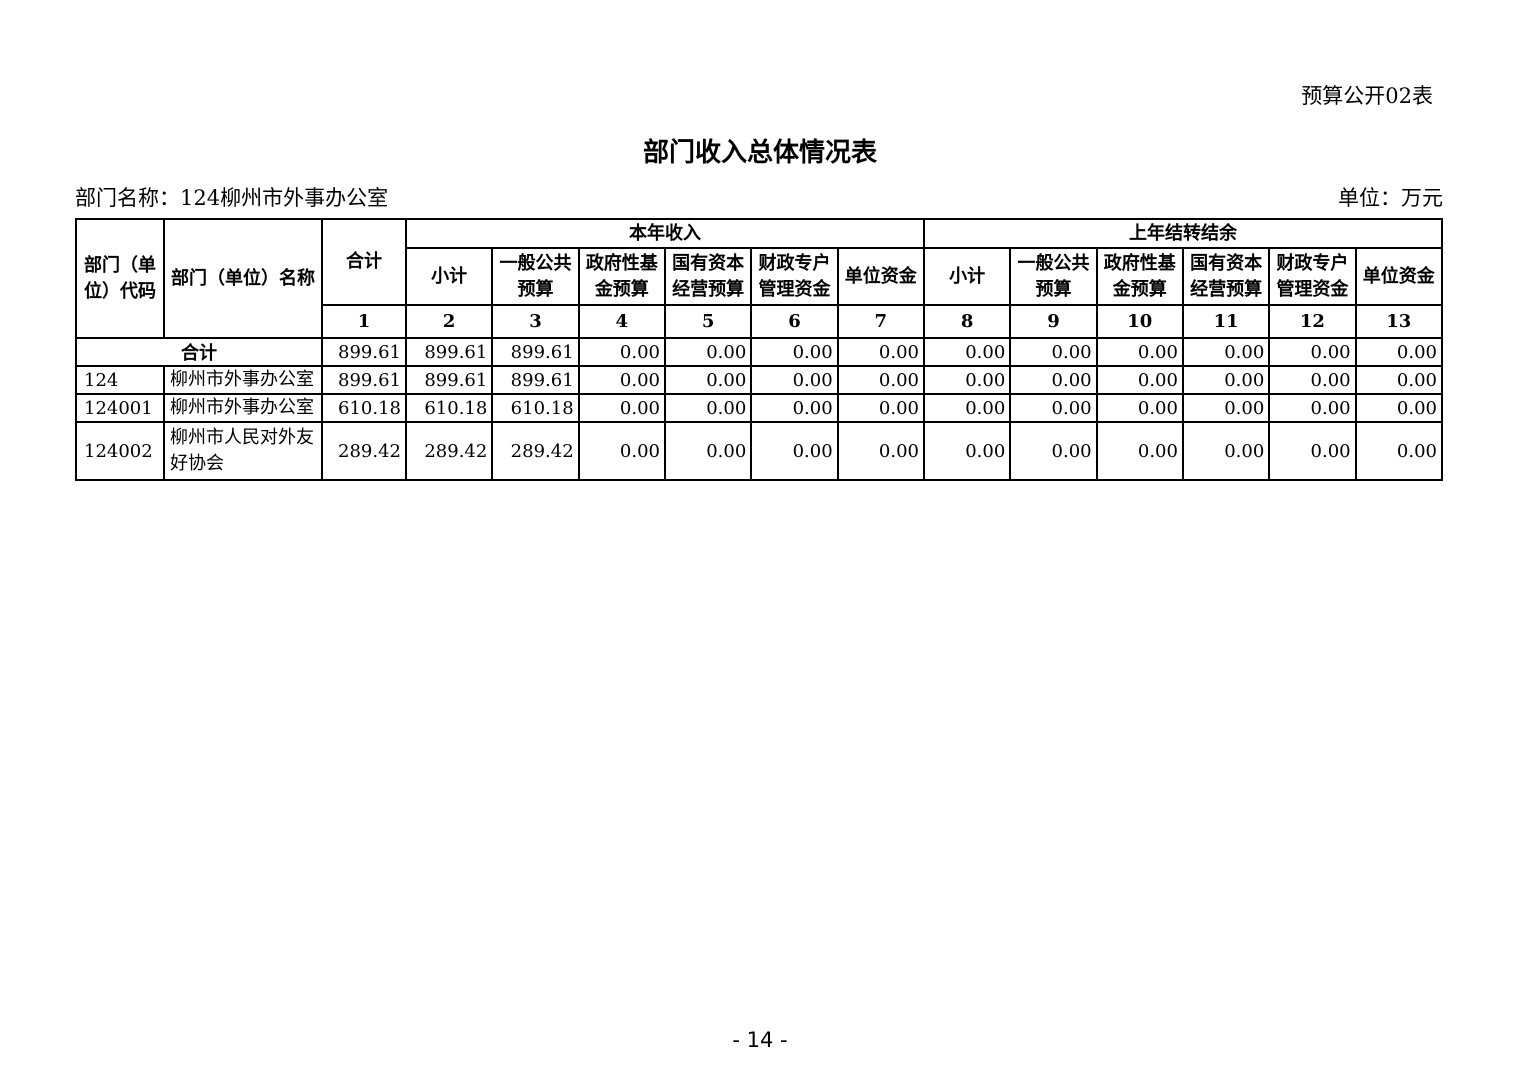 Image resolution: width=1520 pixels, height=1074 pixels. I want to click on col-number: 12, so click(1312, 321).